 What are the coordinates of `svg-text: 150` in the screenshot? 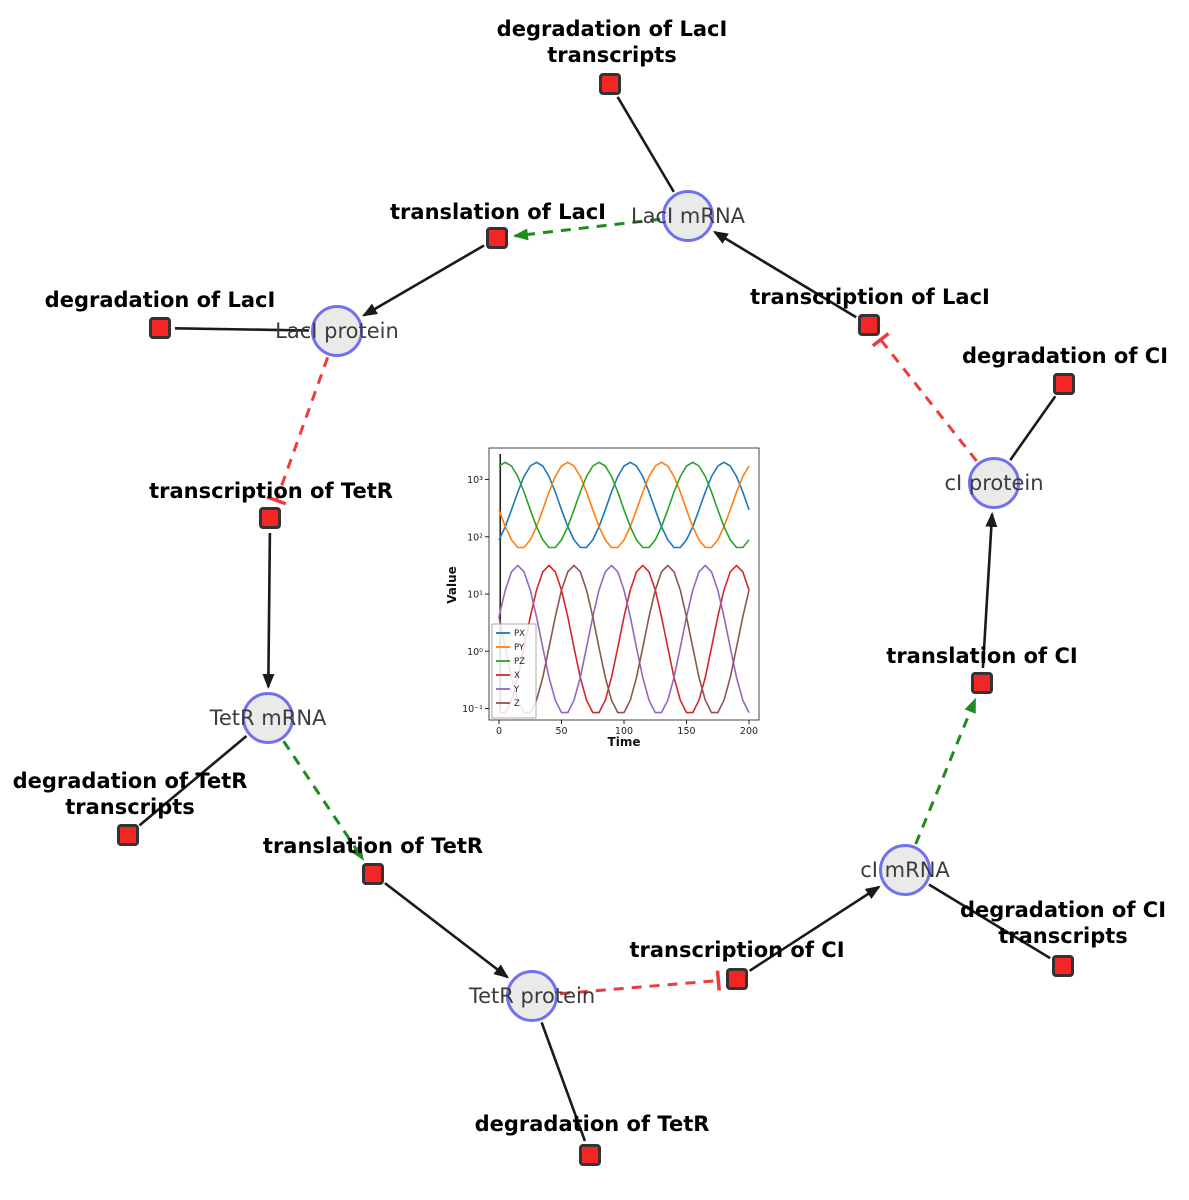 It's located at (686, 731).